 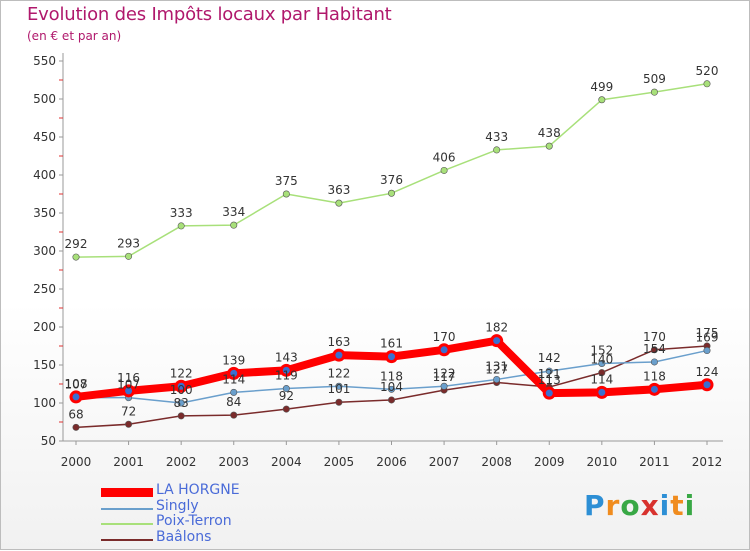 I want to click on data-label-baalons: 104, so click(x=391, y=387).